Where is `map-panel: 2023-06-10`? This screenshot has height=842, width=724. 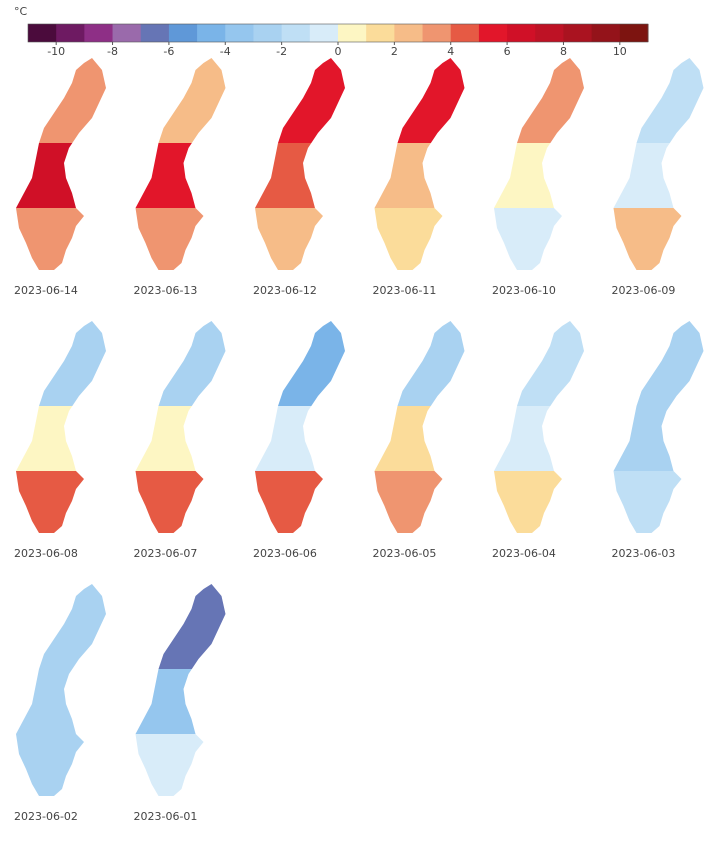 map-panel: 2023-06-10 is located at coordinates (538, 177).